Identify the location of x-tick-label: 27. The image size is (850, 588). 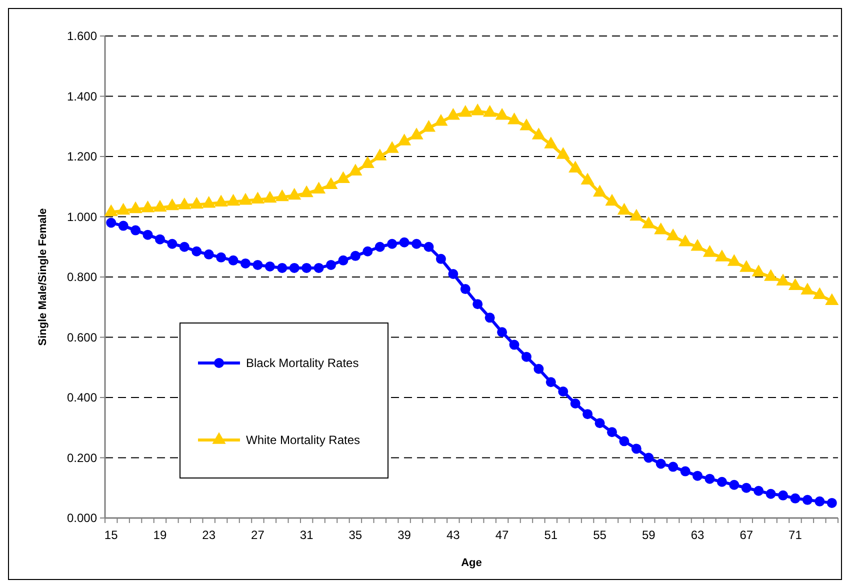
(258, 535).